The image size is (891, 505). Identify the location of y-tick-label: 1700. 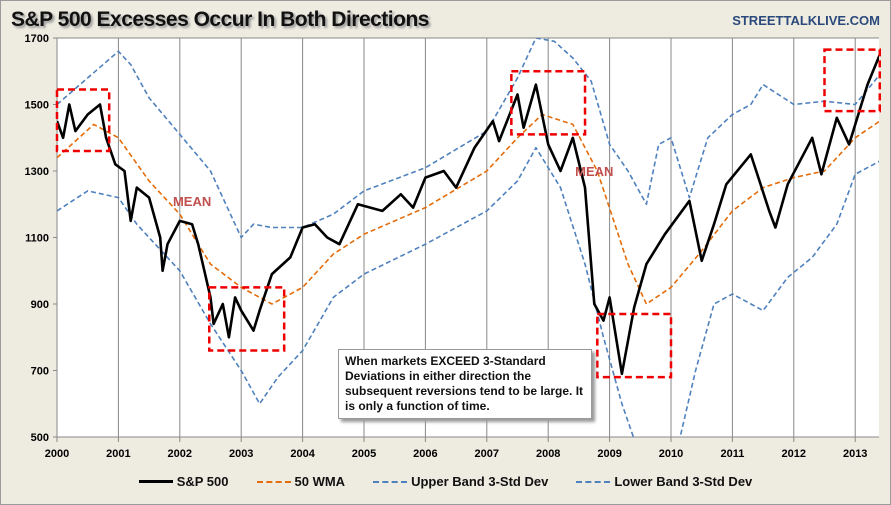
(37, 39).